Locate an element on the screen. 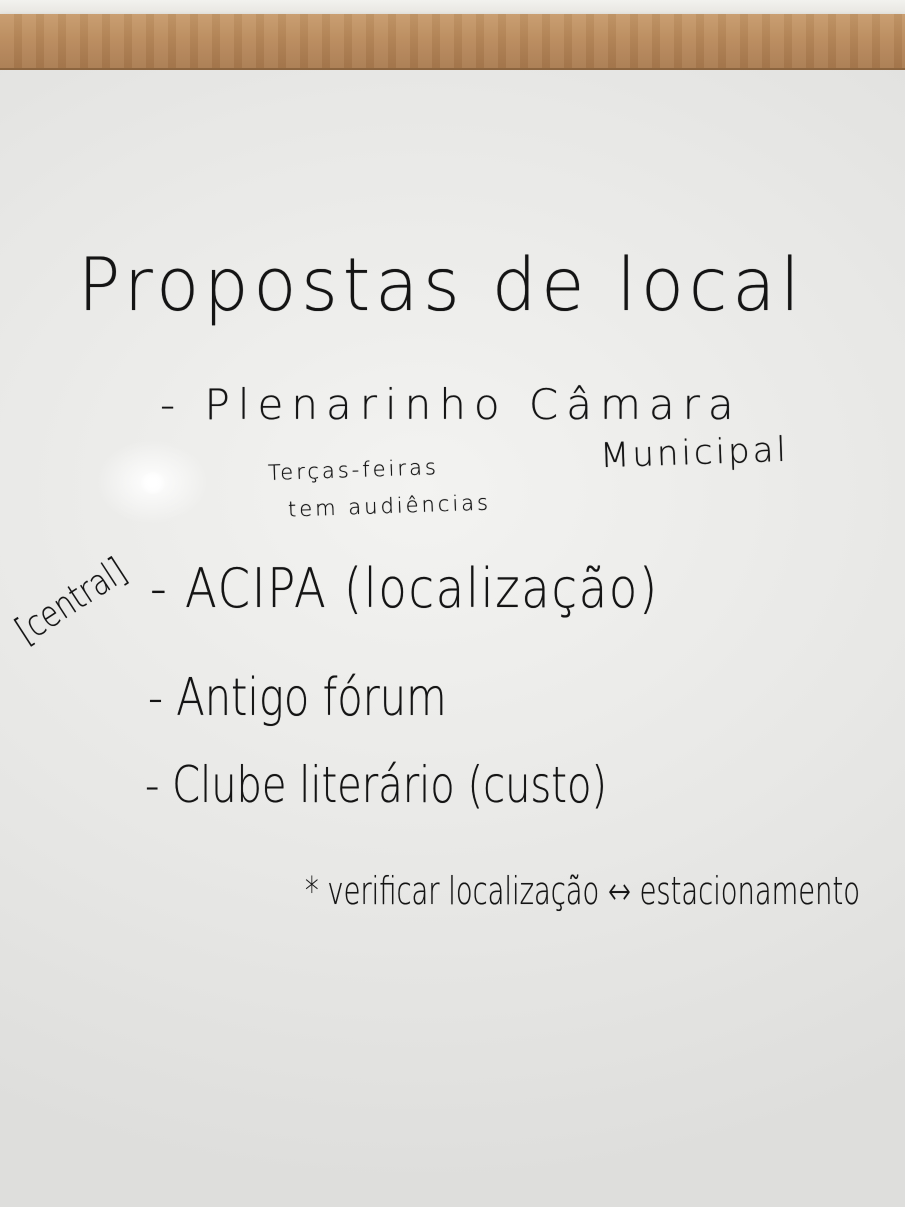  wall is located at coordinates (452, 8).